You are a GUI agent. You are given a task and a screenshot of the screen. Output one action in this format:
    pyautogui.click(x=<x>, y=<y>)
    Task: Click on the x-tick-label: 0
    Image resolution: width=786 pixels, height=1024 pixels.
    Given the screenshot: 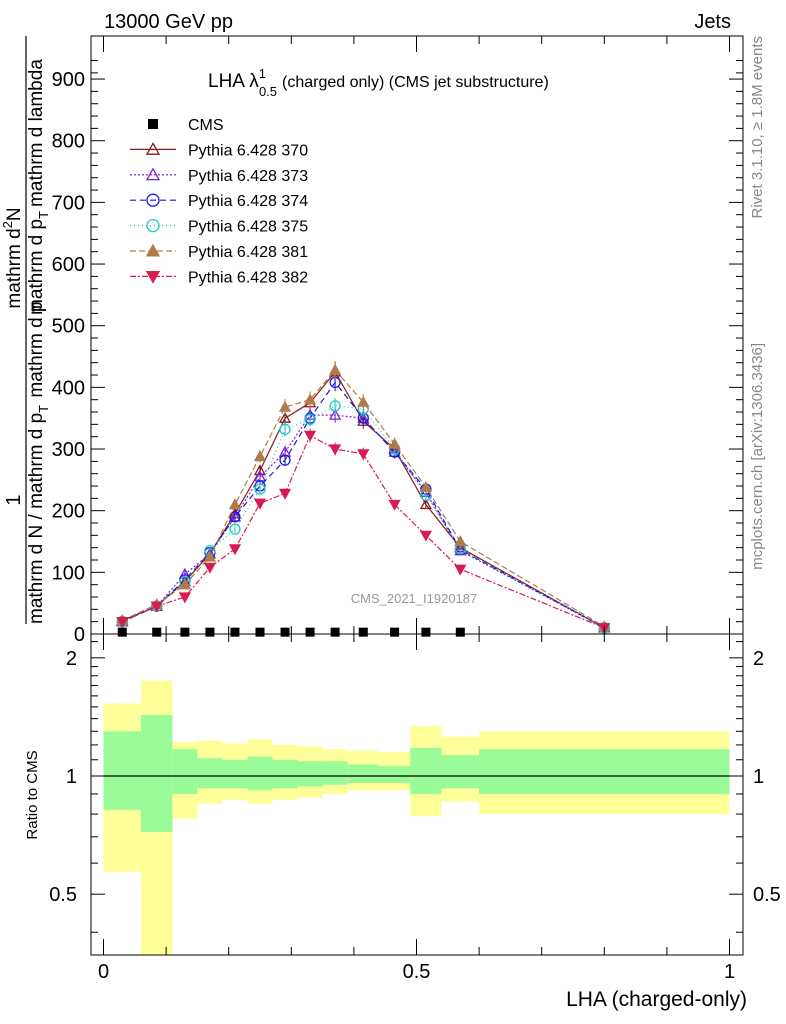 What is the action you would take?
    pyautogui.click(x=103, y=972)
    